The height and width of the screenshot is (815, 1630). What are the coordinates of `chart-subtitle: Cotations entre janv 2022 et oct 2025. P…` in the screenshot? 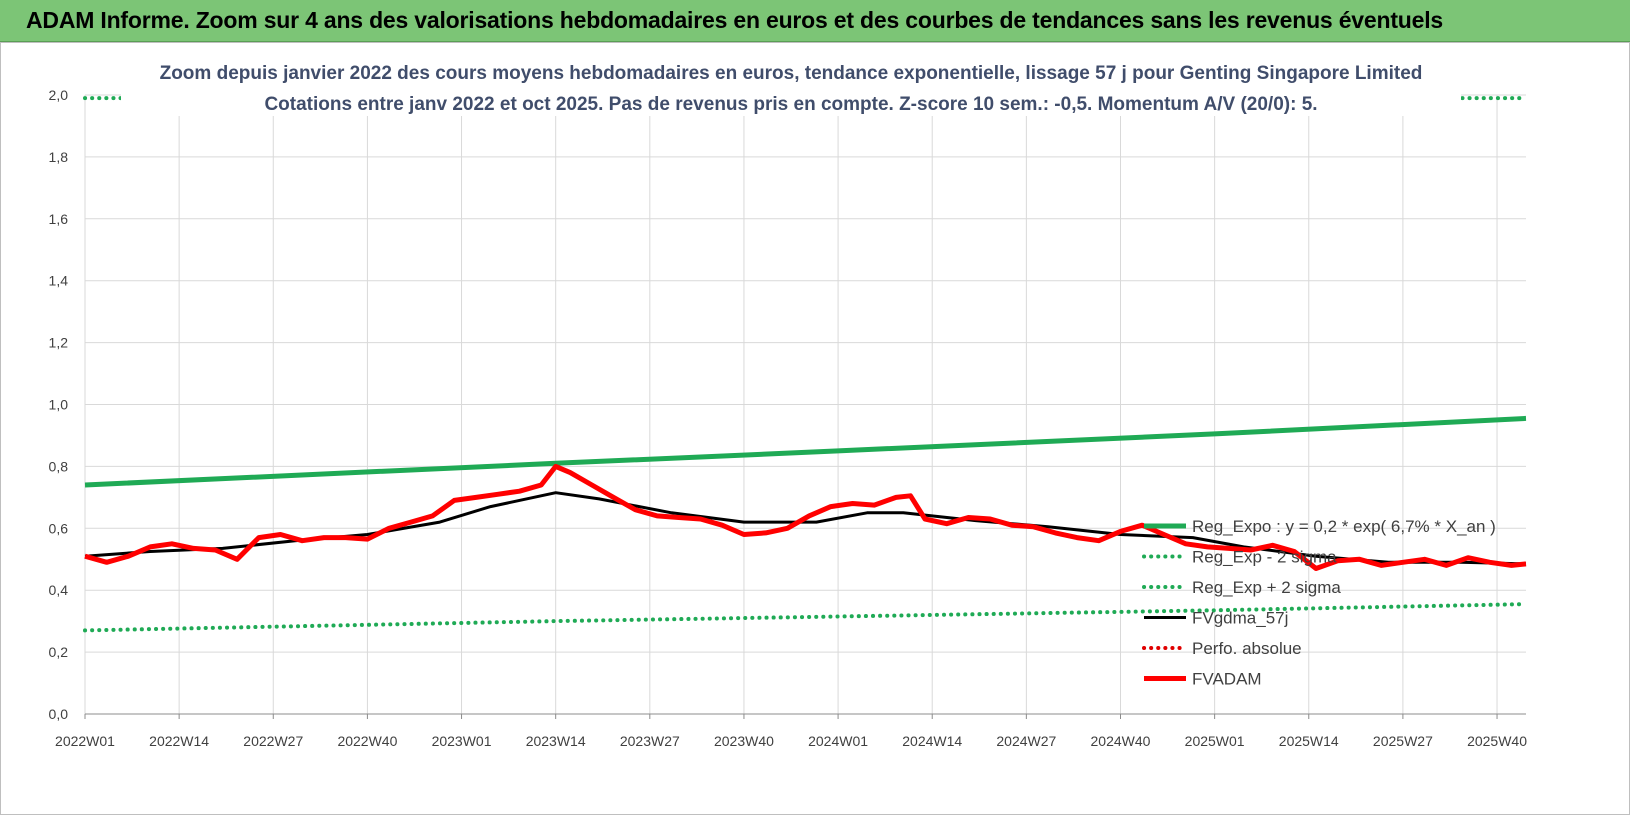 It's located at (791, 105).